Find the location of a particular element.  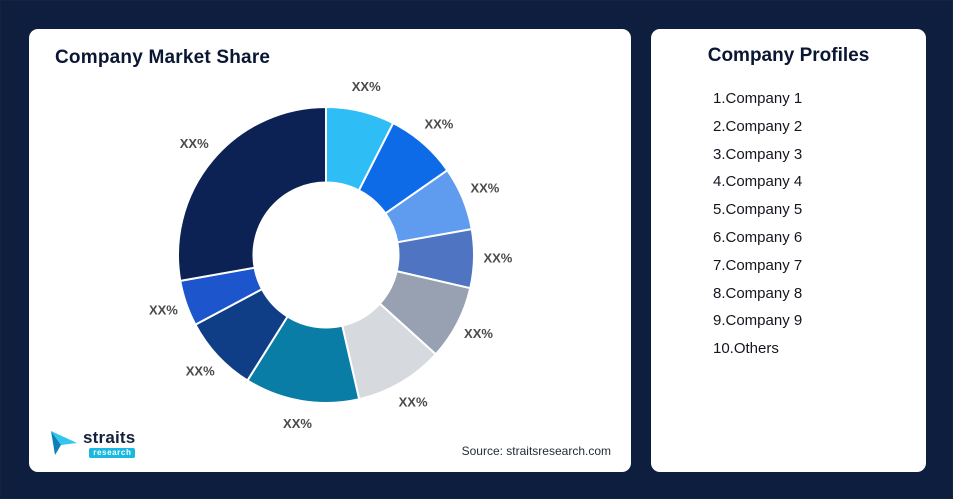

straits-research-logo: straits research is located at coordinates (92, 442).